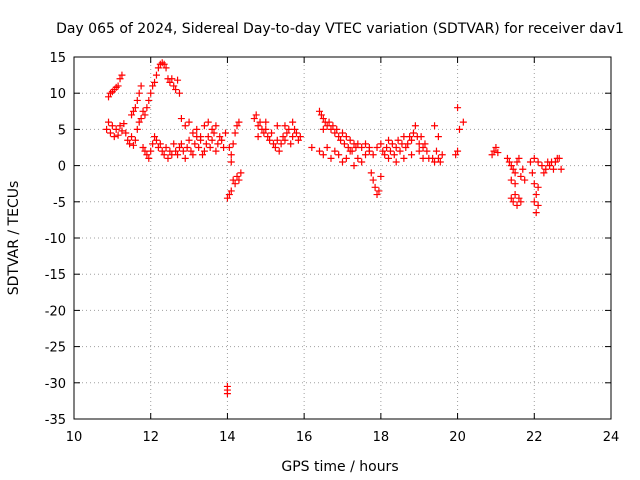  What do you see at coordinates (55, 239) in the screenshot?
I see `y-tick-label: -10` at bounding box center [55, 239].